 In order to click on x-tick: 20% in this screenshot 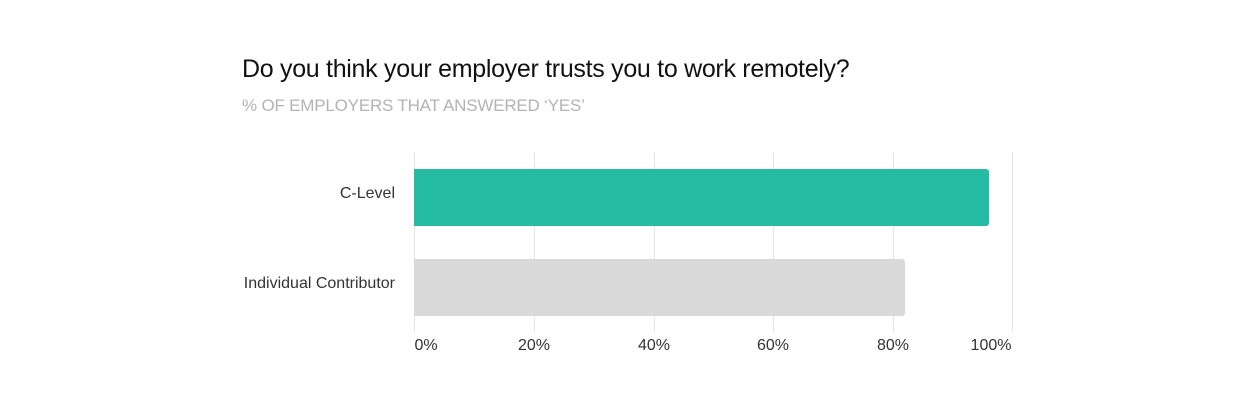, I will do `click(534, 345)`.